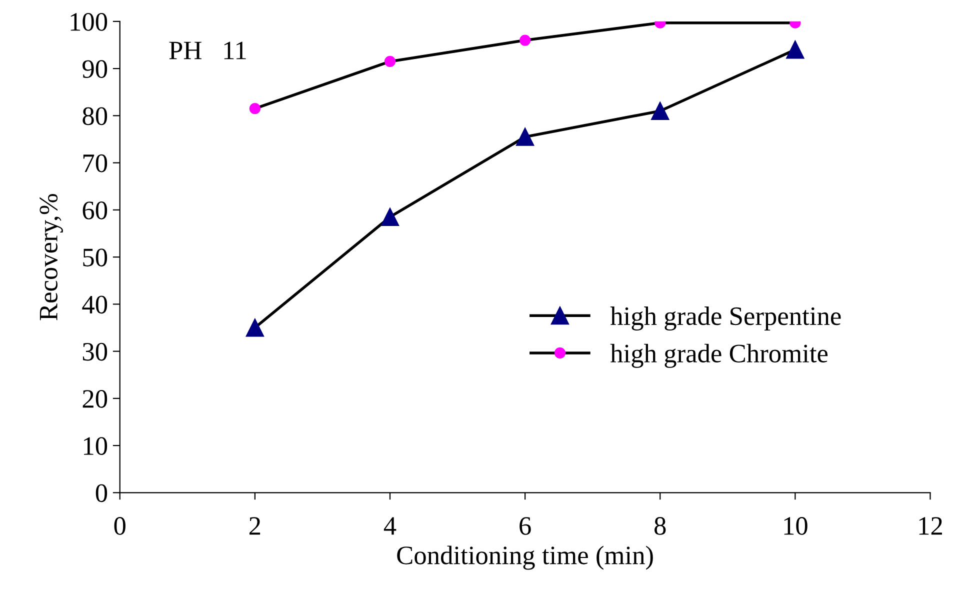 This screenshot has height=612, width=959. What do you see at coordinates (120, 526) in the screenshot?
I see `x-tick-label: 0` at bounding box center [120, 526].